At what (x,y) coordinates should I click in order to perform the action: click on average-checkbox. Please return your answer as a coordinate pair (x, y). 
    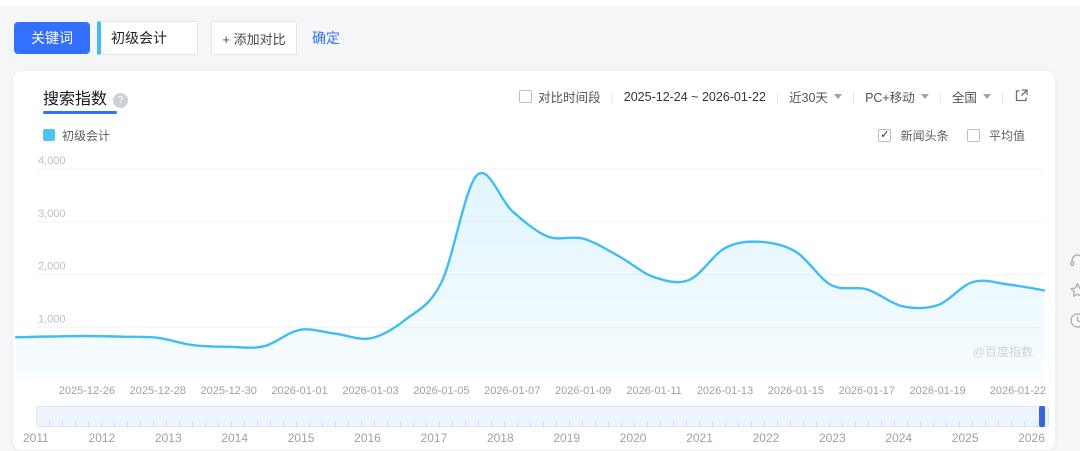
    Looking at the image, I should click on (973, 135).